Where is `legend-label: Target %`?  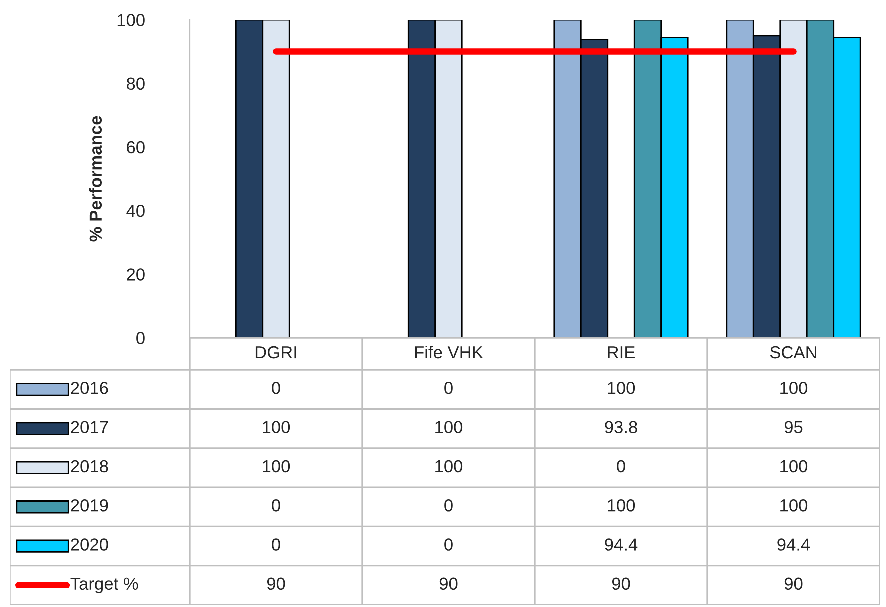 legend-label: Target % is located at coordinates (104, 586).